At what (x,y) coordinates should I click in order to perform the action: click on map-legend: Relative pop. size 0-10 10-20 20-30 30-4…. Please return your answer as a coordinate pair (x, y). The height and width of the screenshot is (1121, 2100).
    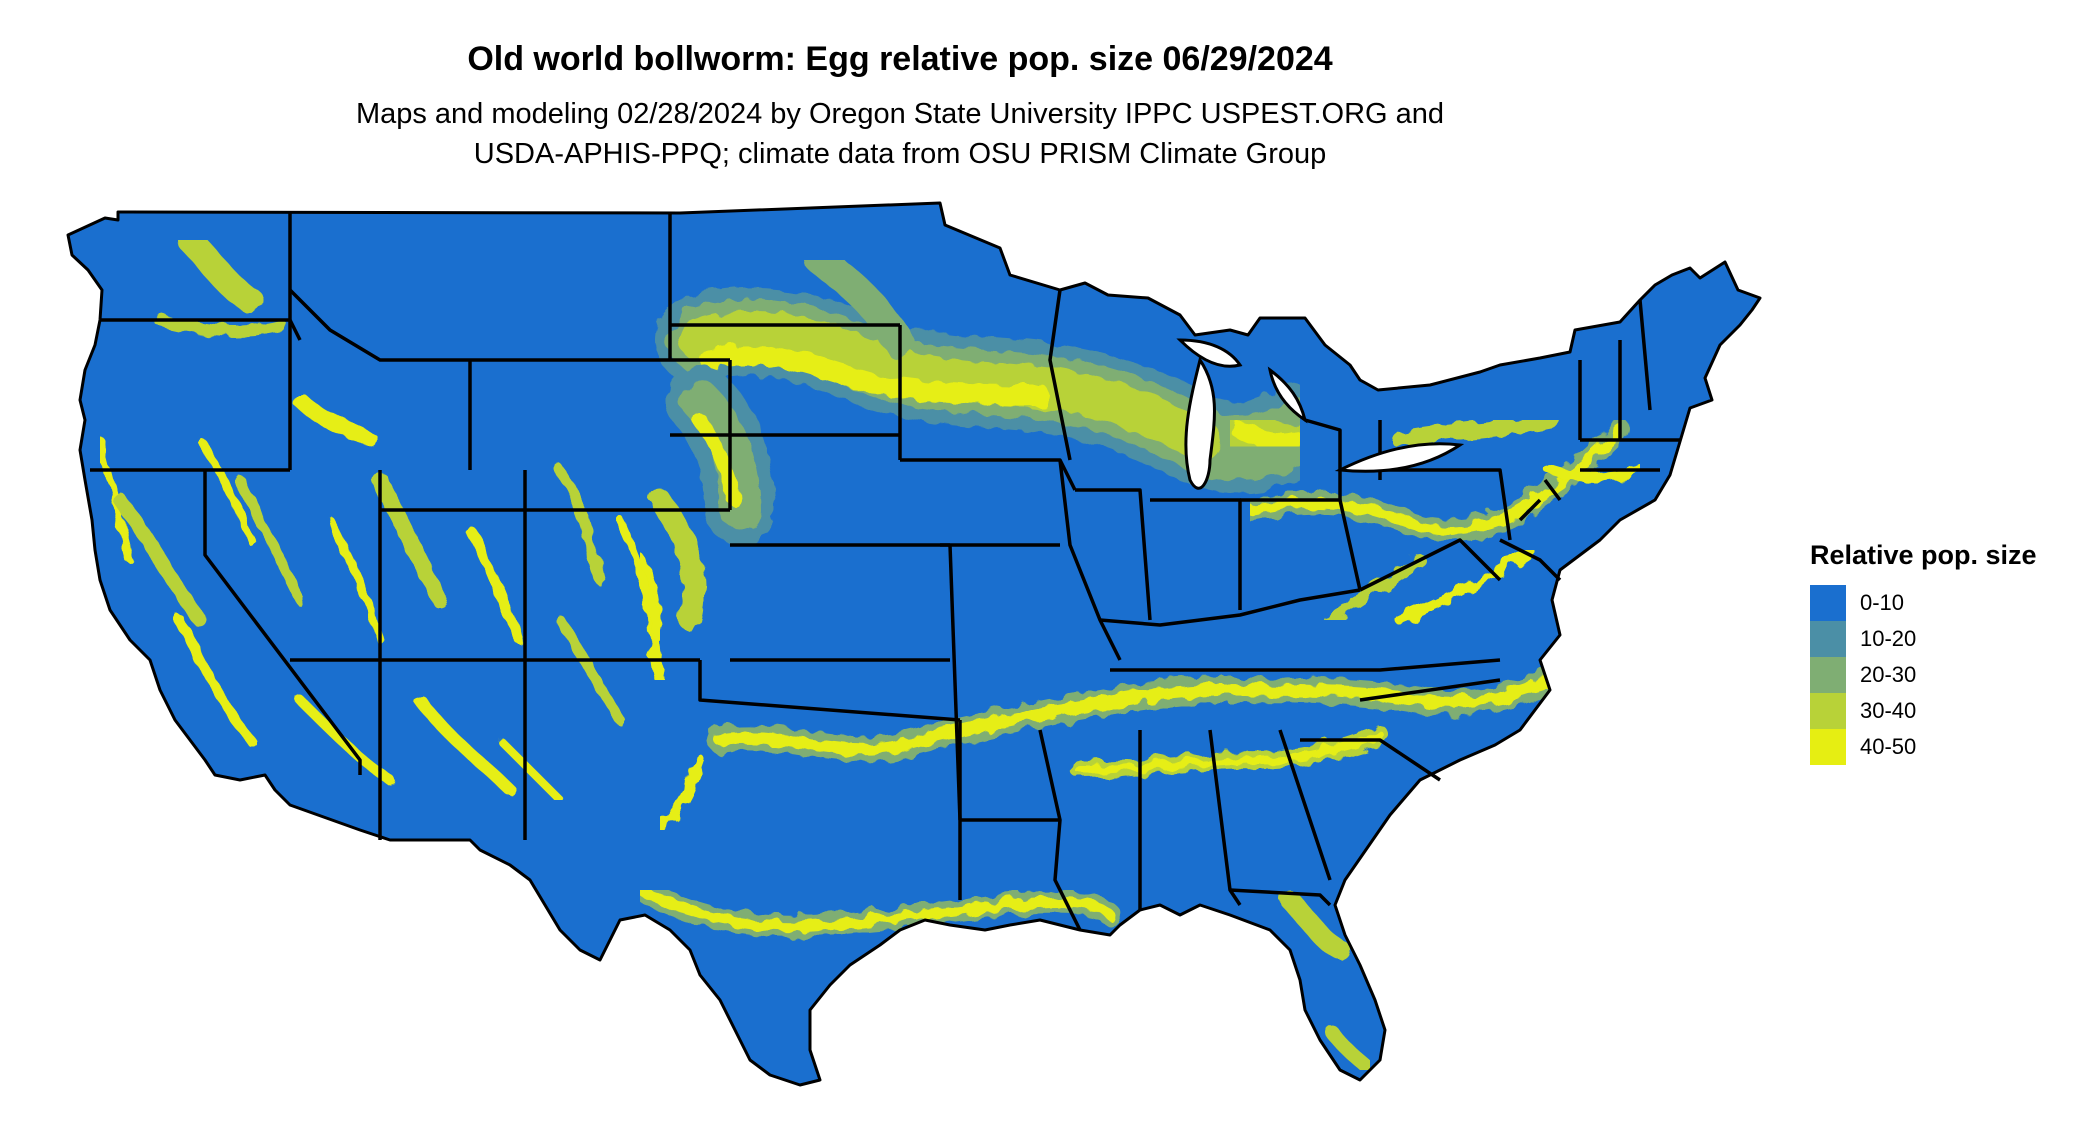
    Looking at the image, I should click on (1950, 652).